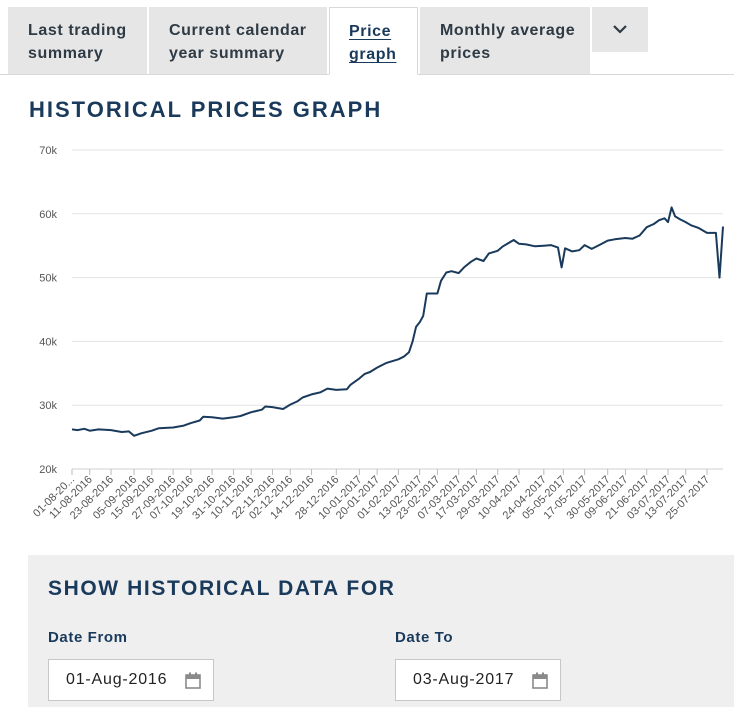  What do you see at coordinates (48, 342) in the screenshot?
I see `y-tick-label: 40k` at bounding box center [48, 342].